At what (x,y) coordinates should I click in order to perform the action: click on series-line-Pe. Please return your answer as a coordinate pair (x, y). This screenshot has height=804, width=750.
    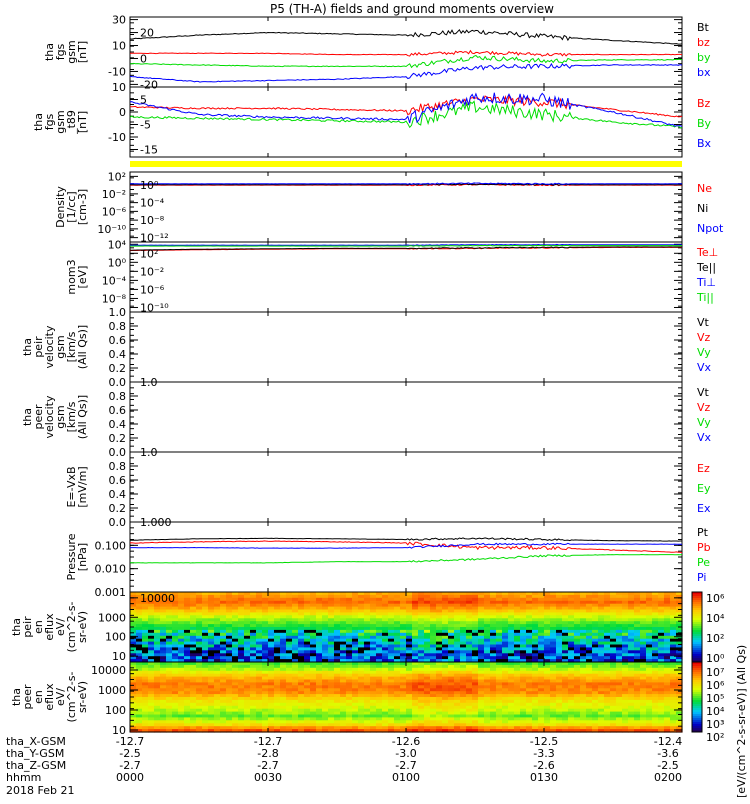
    Looking at the image, I should click on (406, 559).